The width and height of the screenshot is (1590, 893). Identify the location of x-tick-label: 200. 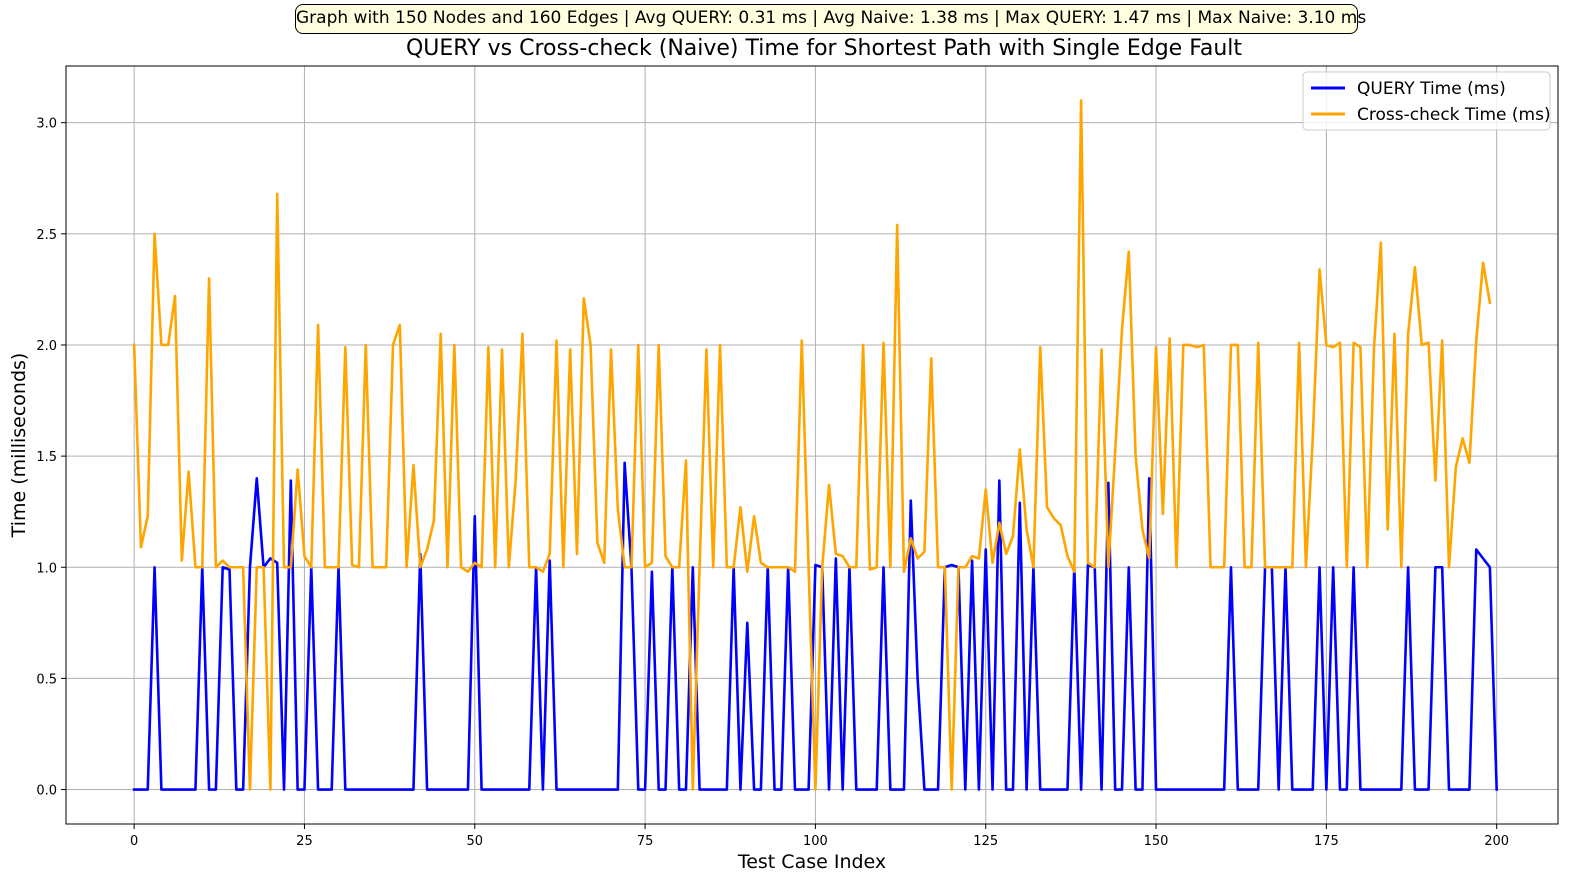
(1496, 841).